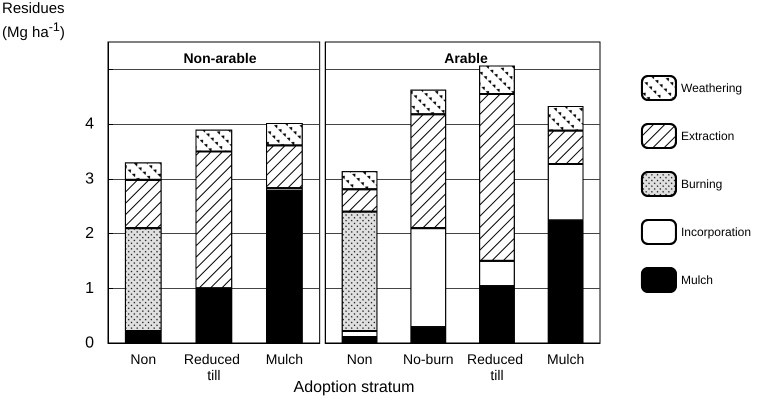  I want to click on y-tick-label: 2, so click(89, 233).